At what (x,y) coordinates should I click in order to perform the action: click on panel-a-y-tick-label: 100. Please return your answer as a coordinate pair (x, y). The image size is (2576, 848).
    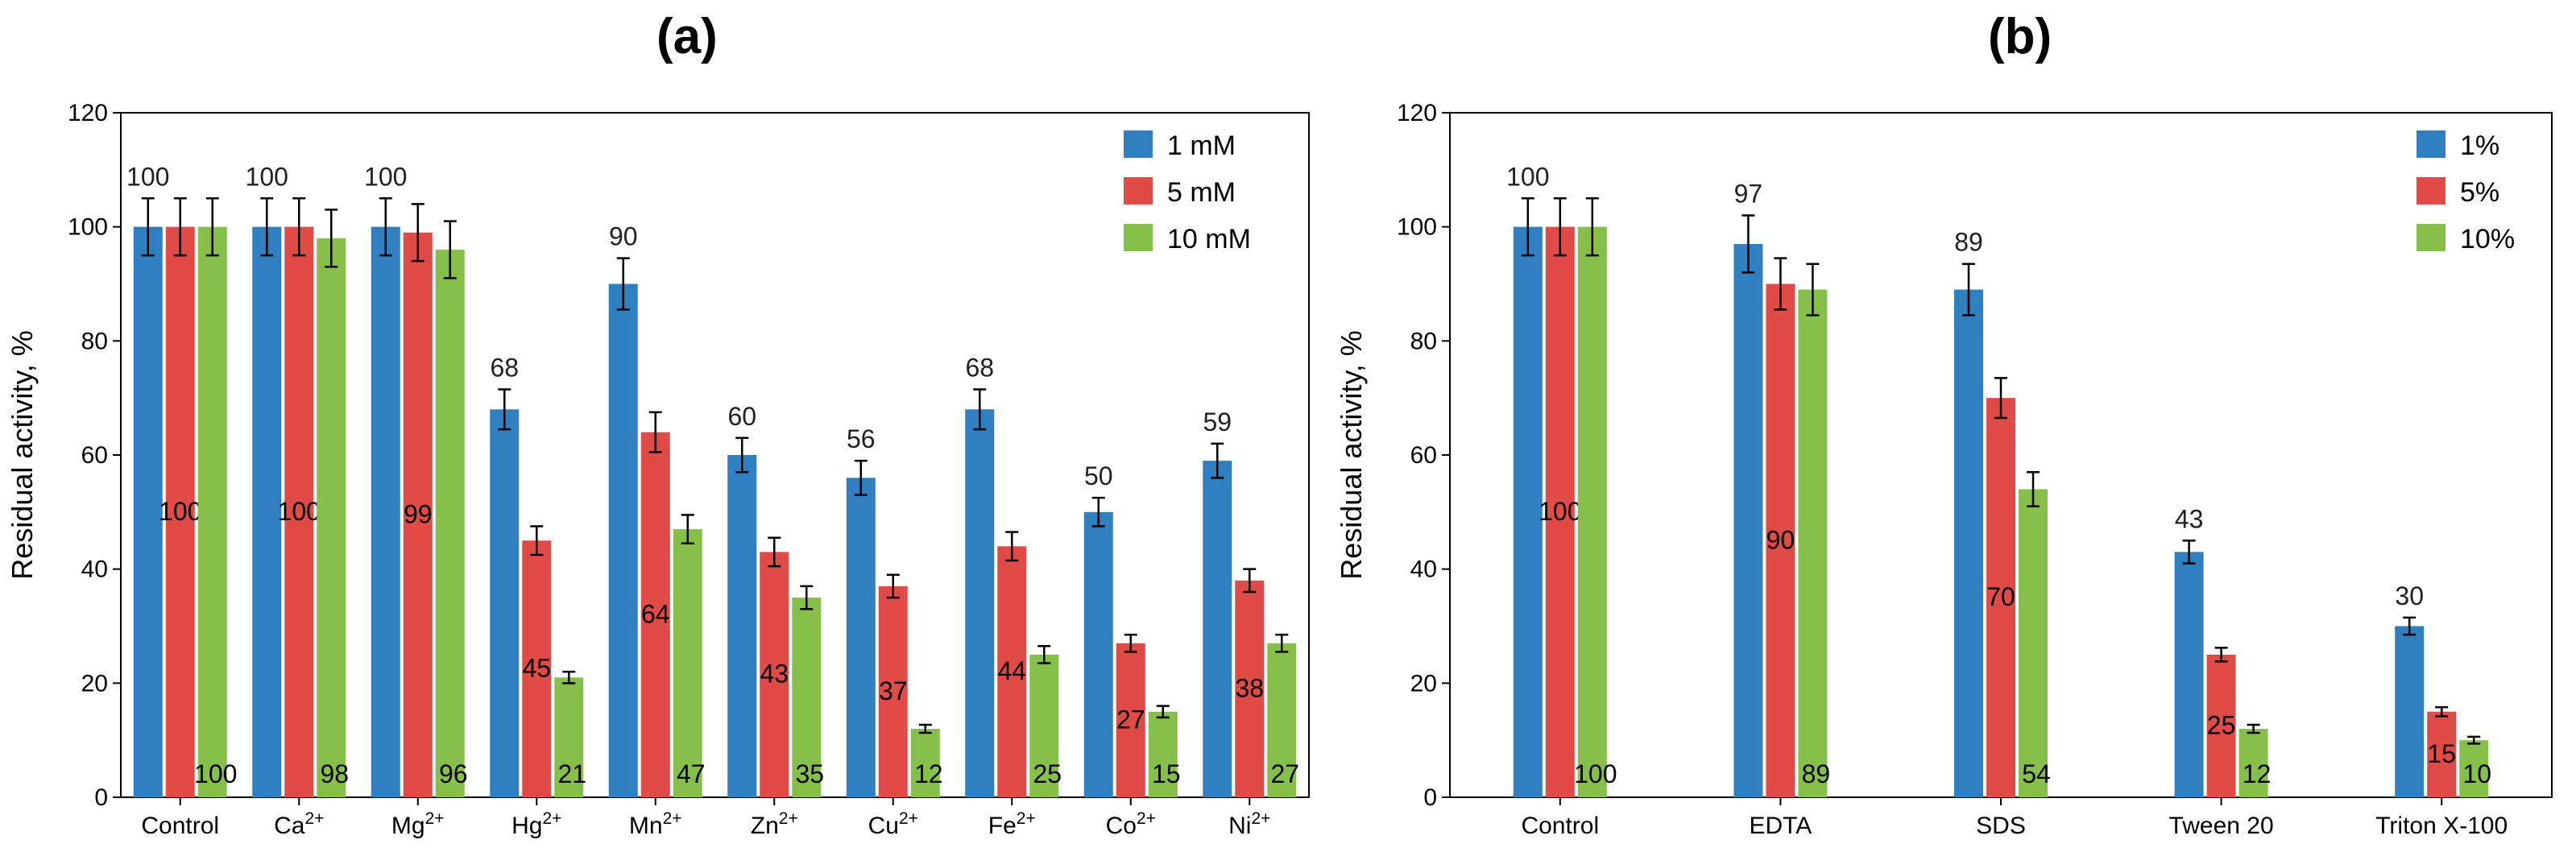
    Looking at the image, I should click on (88, 227).